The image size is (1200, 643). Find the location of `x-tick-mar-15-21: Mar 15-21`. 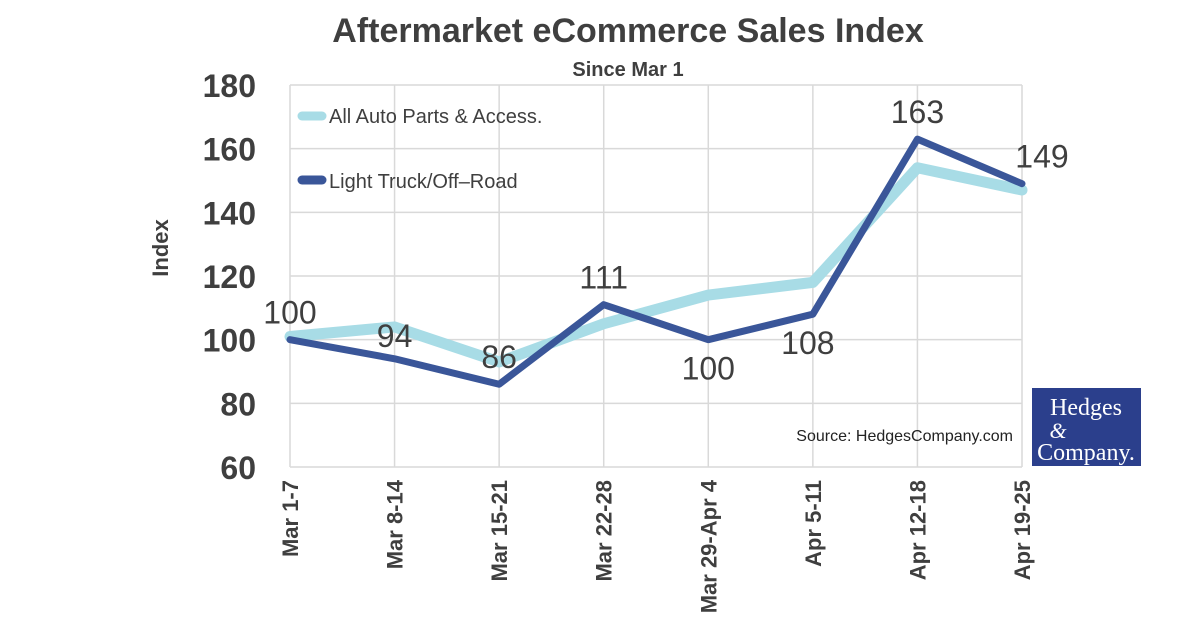

x-tick-mar-15-21: Mar 15-21 is located at coordinates (499, 531).